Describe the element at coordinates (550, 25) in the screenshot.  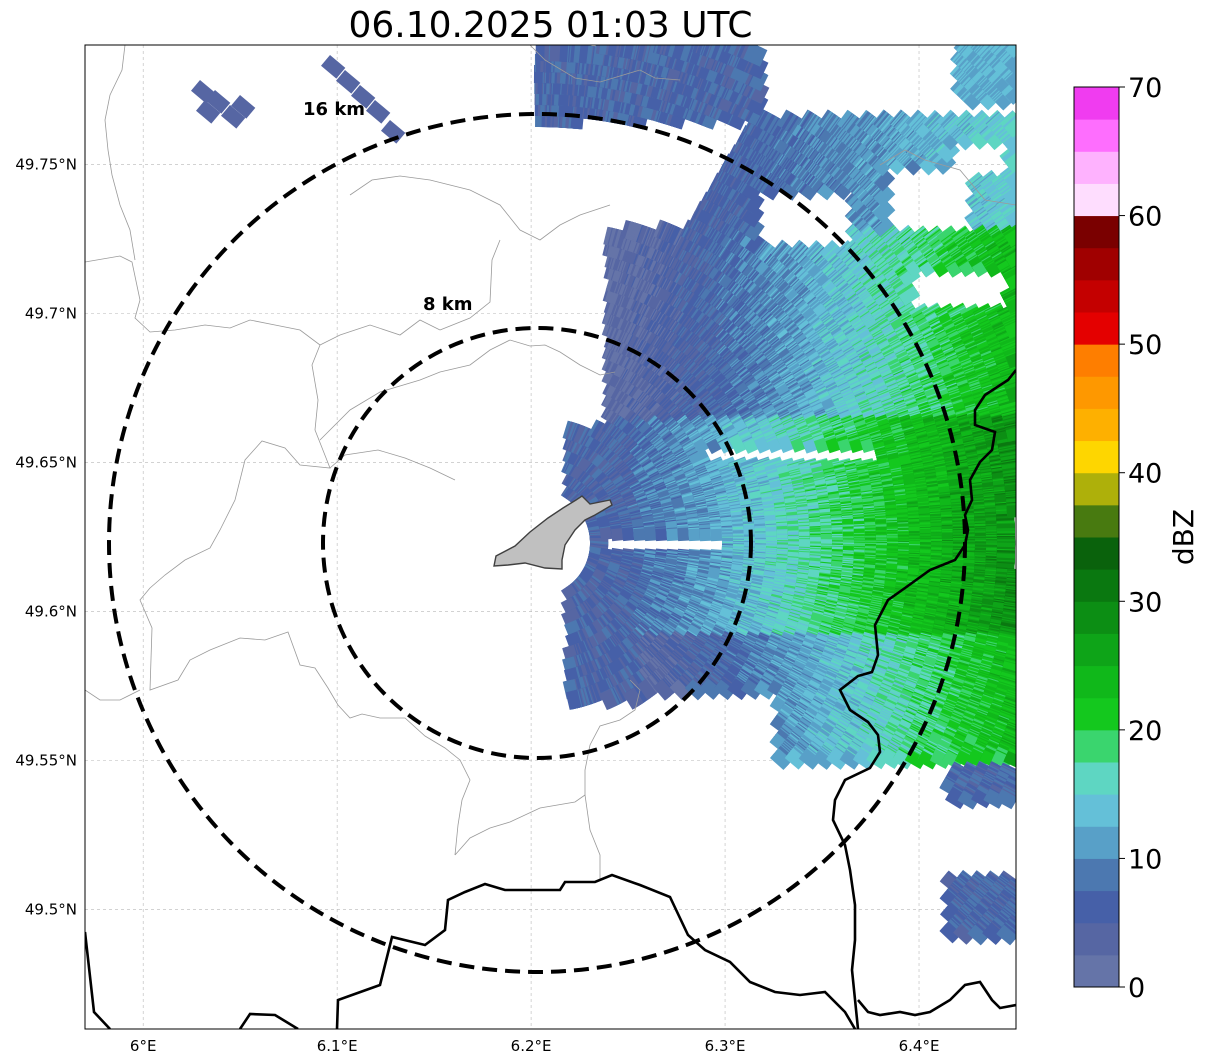
I see `chart-title: 06.10.2025 01:03 UTC` at that location.